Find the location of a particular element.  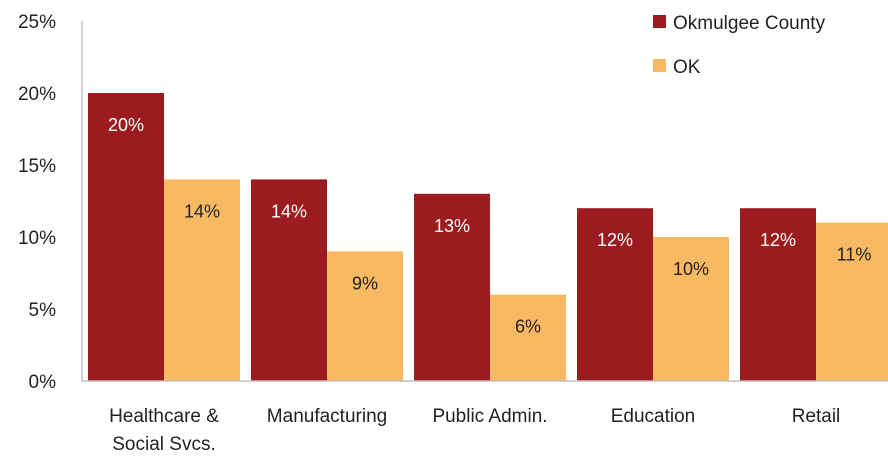

y-tick-label: 0% is located at coordinates (43, 382).